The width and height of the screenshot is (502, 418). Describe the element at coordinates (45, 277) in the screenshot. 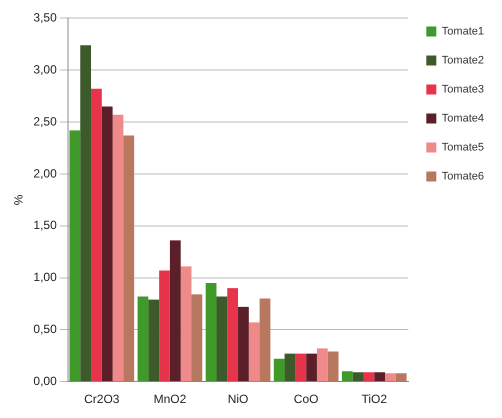

I see `y-tick-label: 1,00` at that location.